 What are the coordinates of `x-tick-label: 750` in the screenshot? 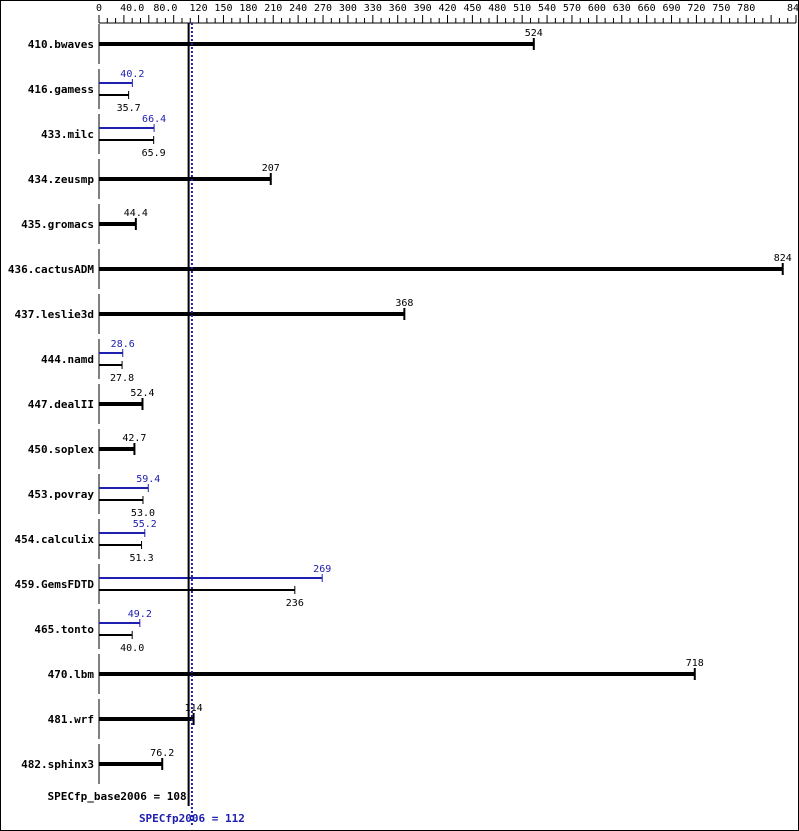 It's located at (721, 8).